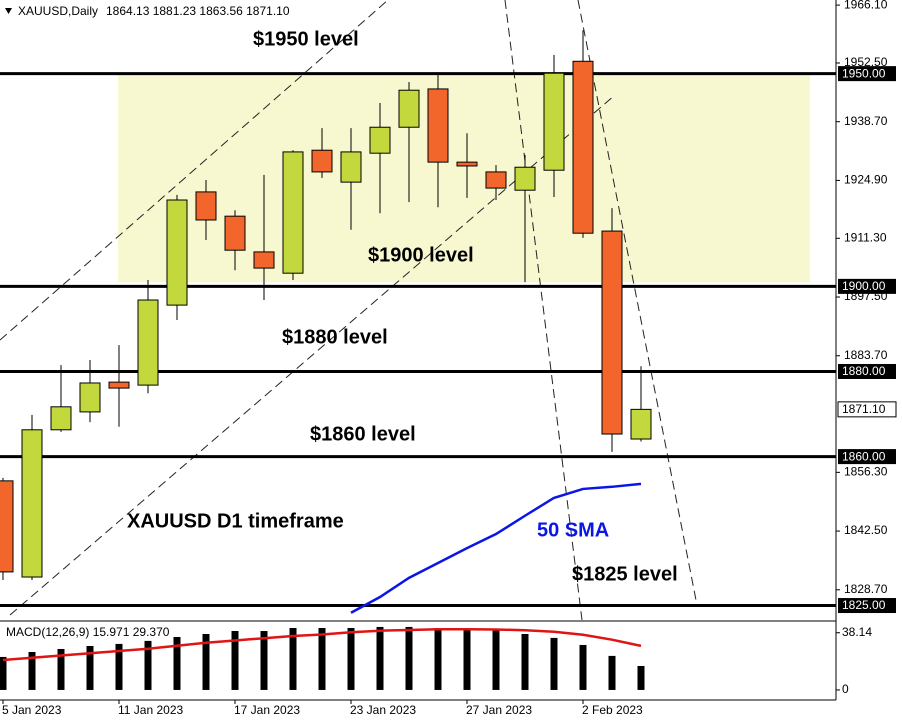 This screenshot has width=902, height=721. I want to click on y-tick-label: 38.14, so click(857, 632).